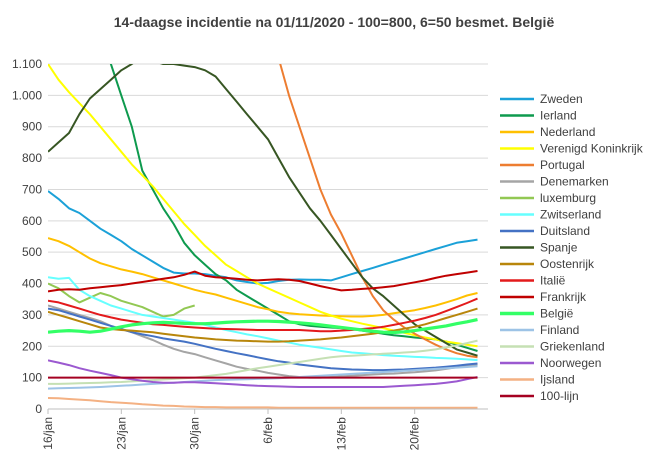  I want to click on y-tick-label: 700, so click(32, 189).